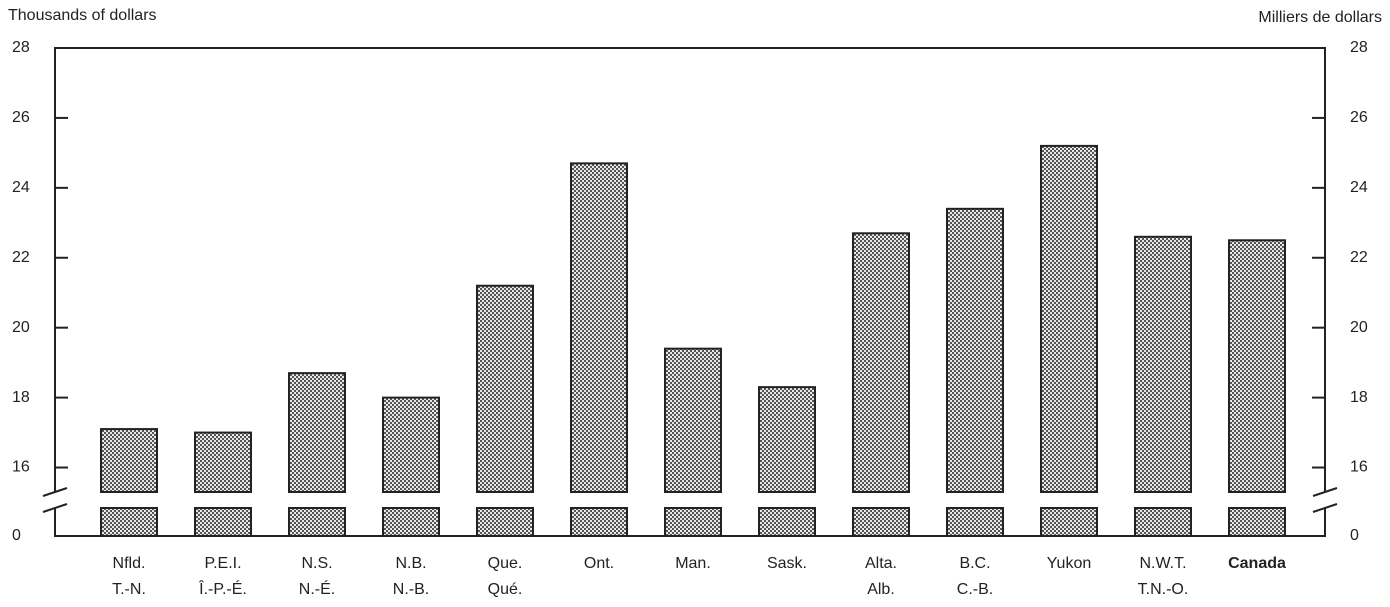 This screenshot has width=1390, height=607. What do you see at coordinates (975, 589) in the screenshot?
I see `x-tick-label: C.-B.` at bounding box center [975, 589].